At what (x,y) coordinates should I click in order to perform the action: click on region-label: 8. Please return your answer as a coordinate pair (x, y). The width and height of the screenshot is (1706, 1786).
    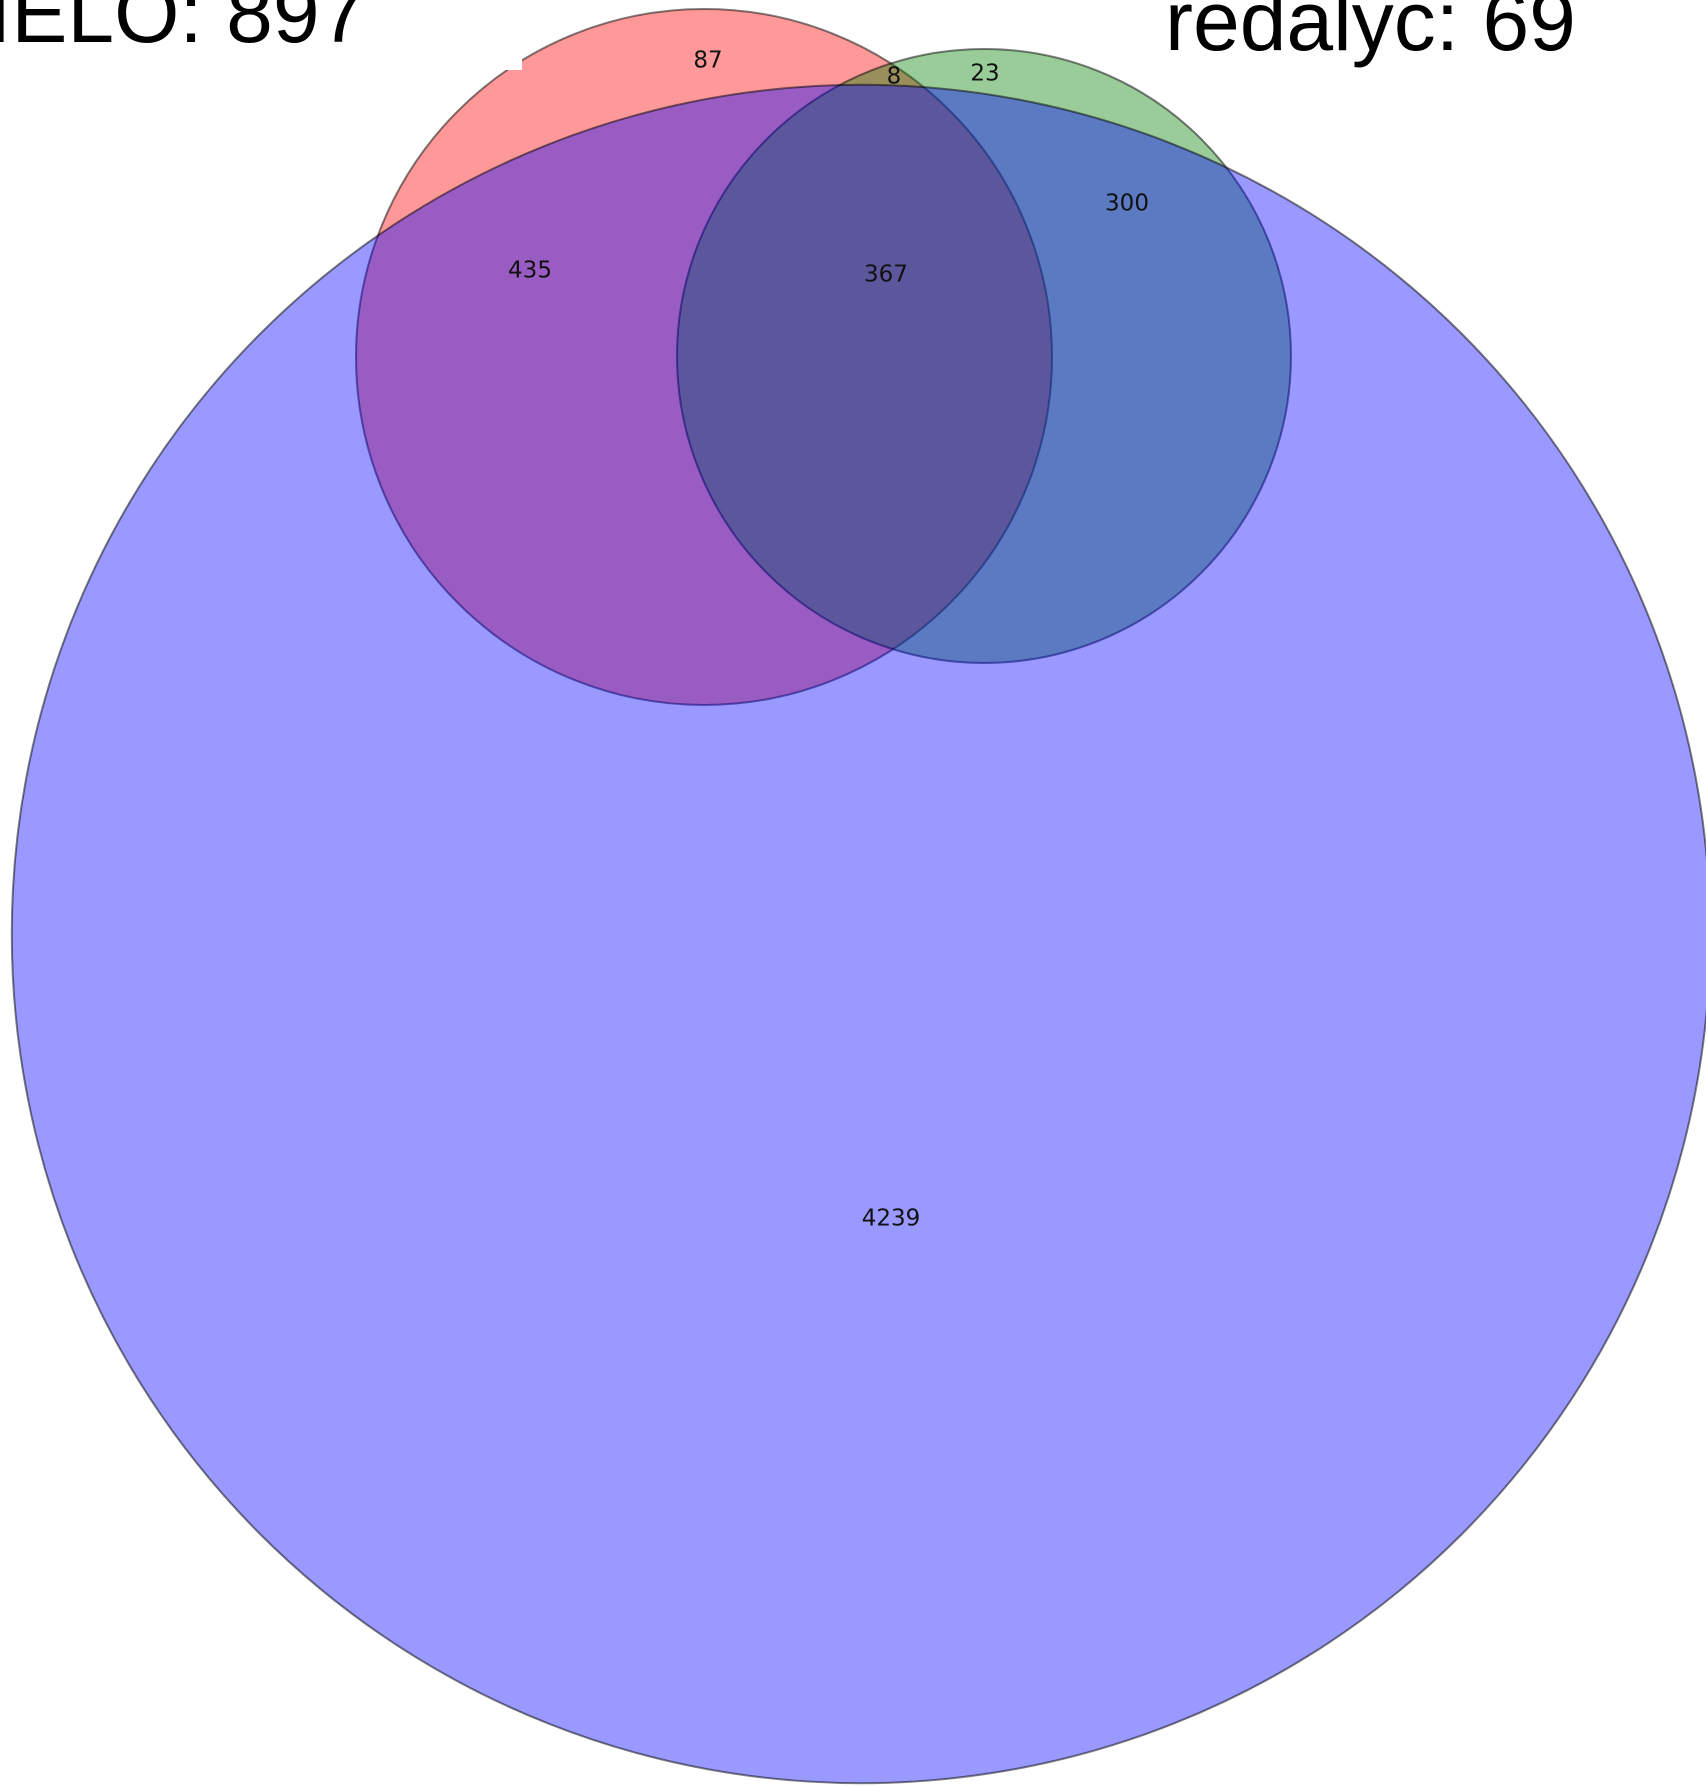
    Looking at the image, I should click on (894, 77).